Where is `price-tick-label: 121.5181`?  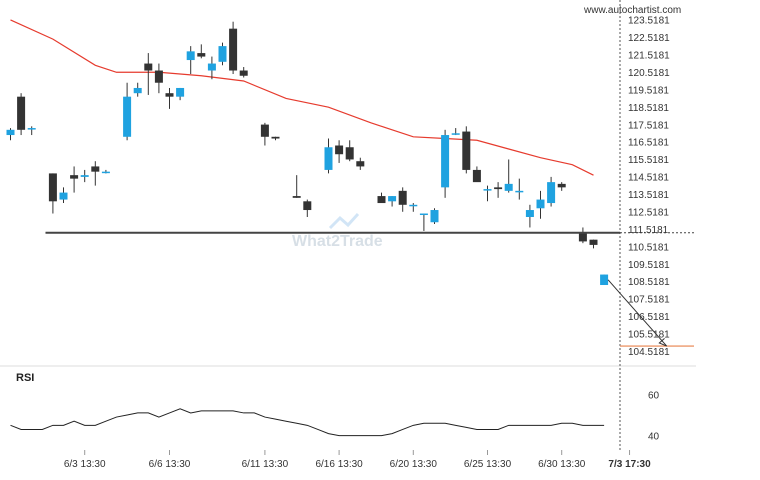
price-tick-label: 121.5181 is located at coordinates (649, 56).